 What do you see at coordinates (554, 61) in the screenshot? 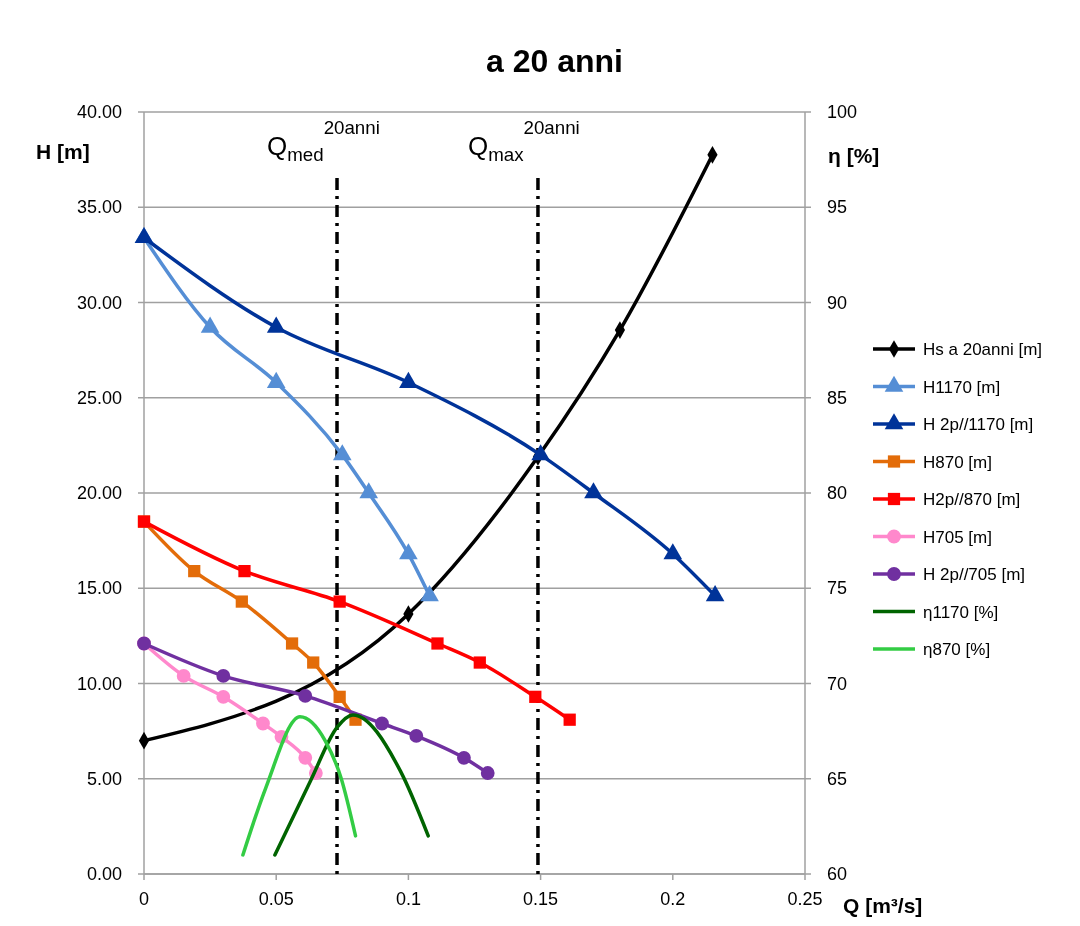
I see `chart-title: a 20 anni` at bounding box center [554, 61].